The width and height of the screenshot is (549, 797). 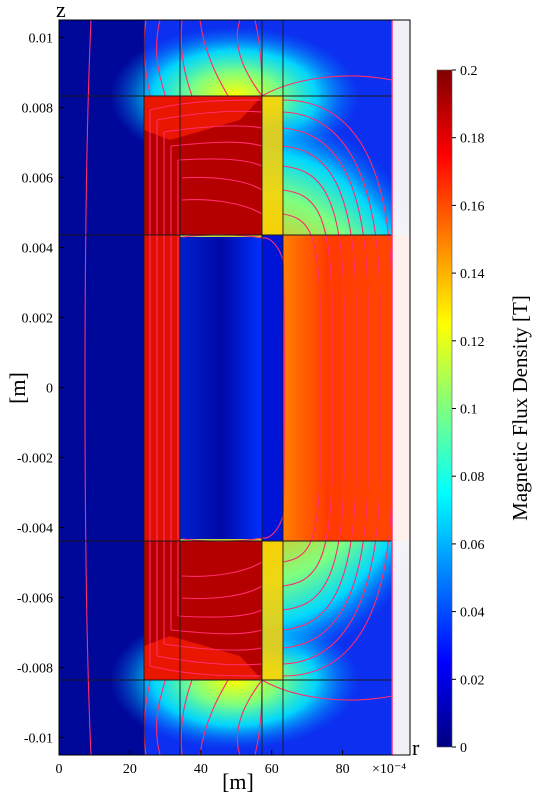 What do you see at coordinates (469, 71) in the screenshot?
I see `colorbar-tick-label: 0.2` at bounding box center [469, 71].